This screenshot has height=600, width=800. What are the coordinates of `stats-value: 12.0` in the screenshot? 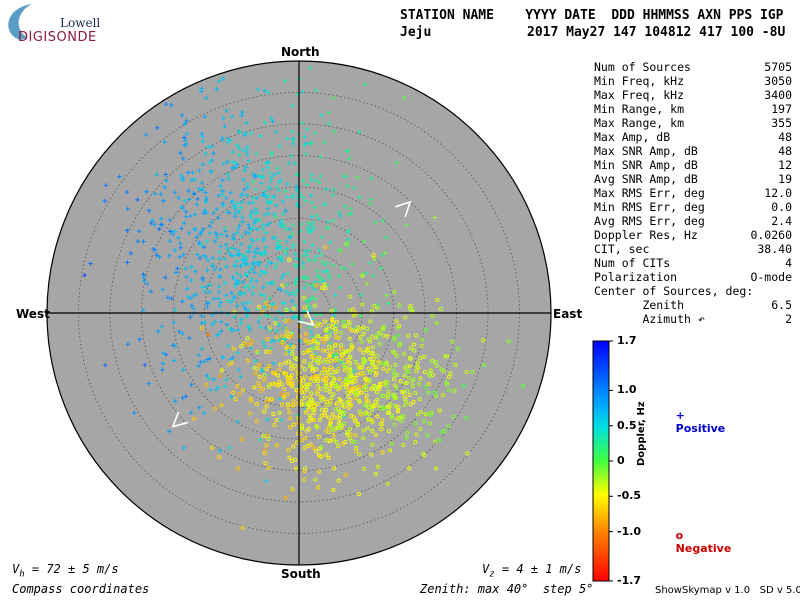 It's located at (778, 193).